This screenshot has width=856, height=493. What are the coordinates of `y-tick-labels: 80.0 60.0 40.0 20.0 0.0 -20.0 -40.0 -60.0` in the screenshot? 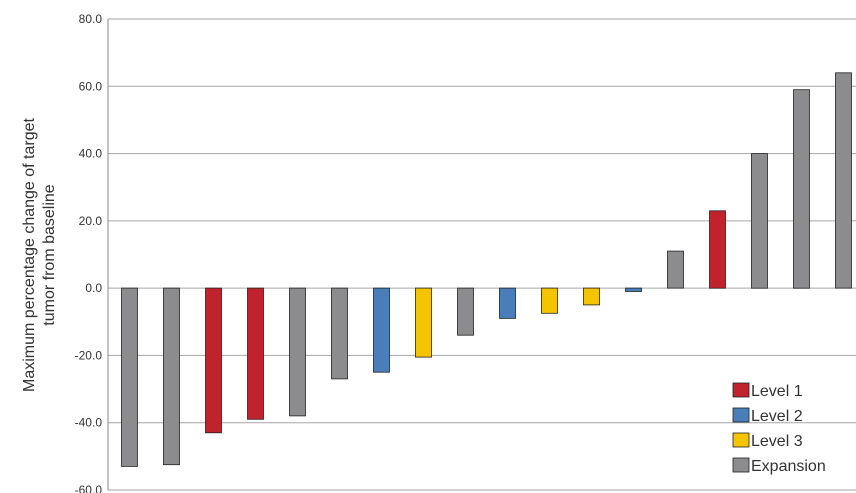 It's located at (89, 252).